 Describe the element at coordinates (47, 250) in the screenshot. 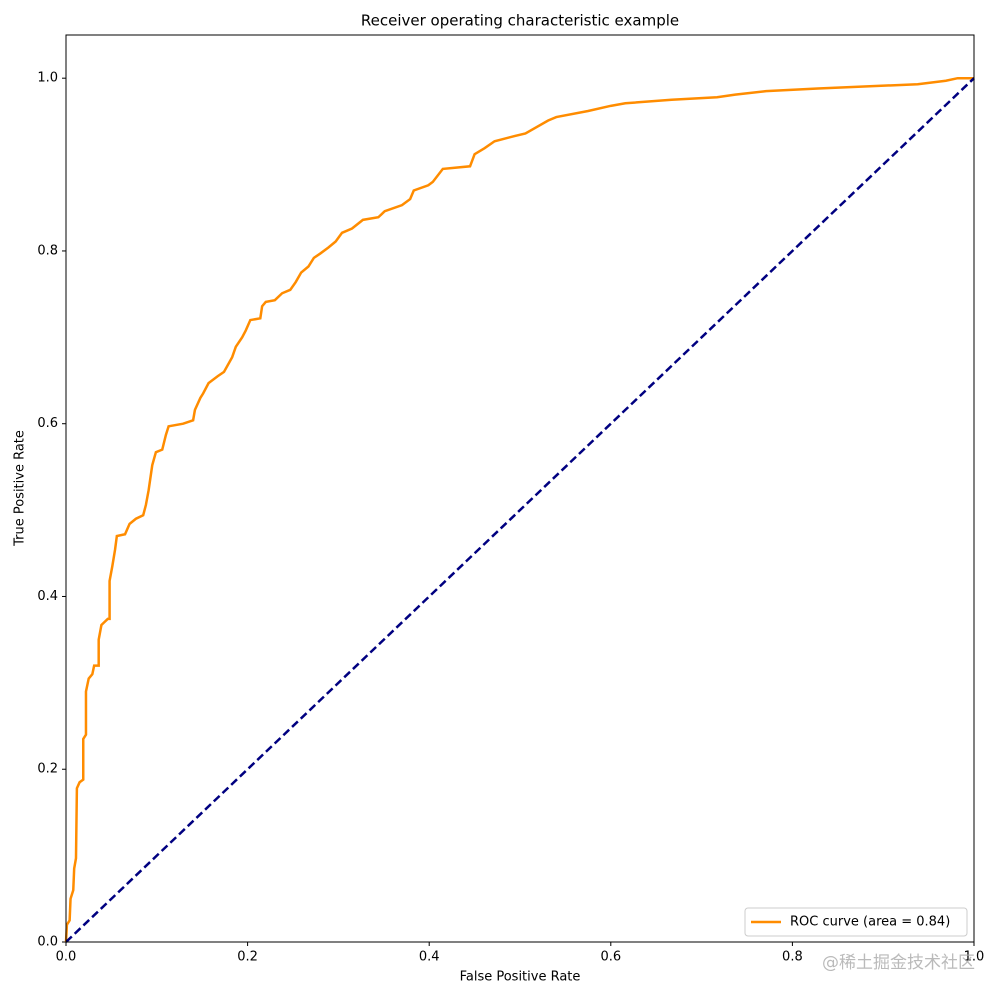

I see `y-tick-label: 0.8` at that location.